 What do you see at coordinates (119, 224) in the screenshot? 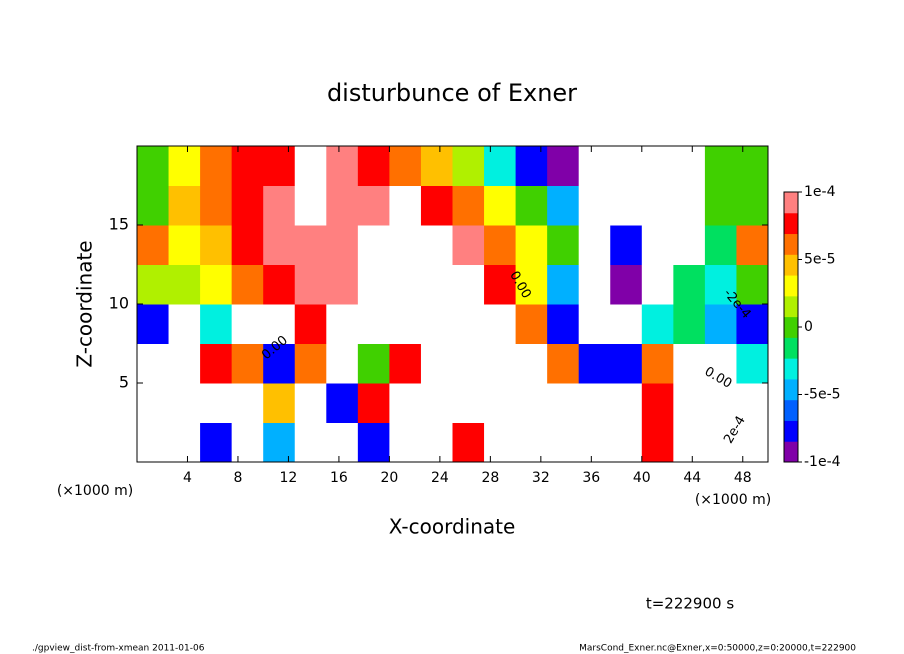
I see `y-tick-label: 15` at bounding box center [119, 224].